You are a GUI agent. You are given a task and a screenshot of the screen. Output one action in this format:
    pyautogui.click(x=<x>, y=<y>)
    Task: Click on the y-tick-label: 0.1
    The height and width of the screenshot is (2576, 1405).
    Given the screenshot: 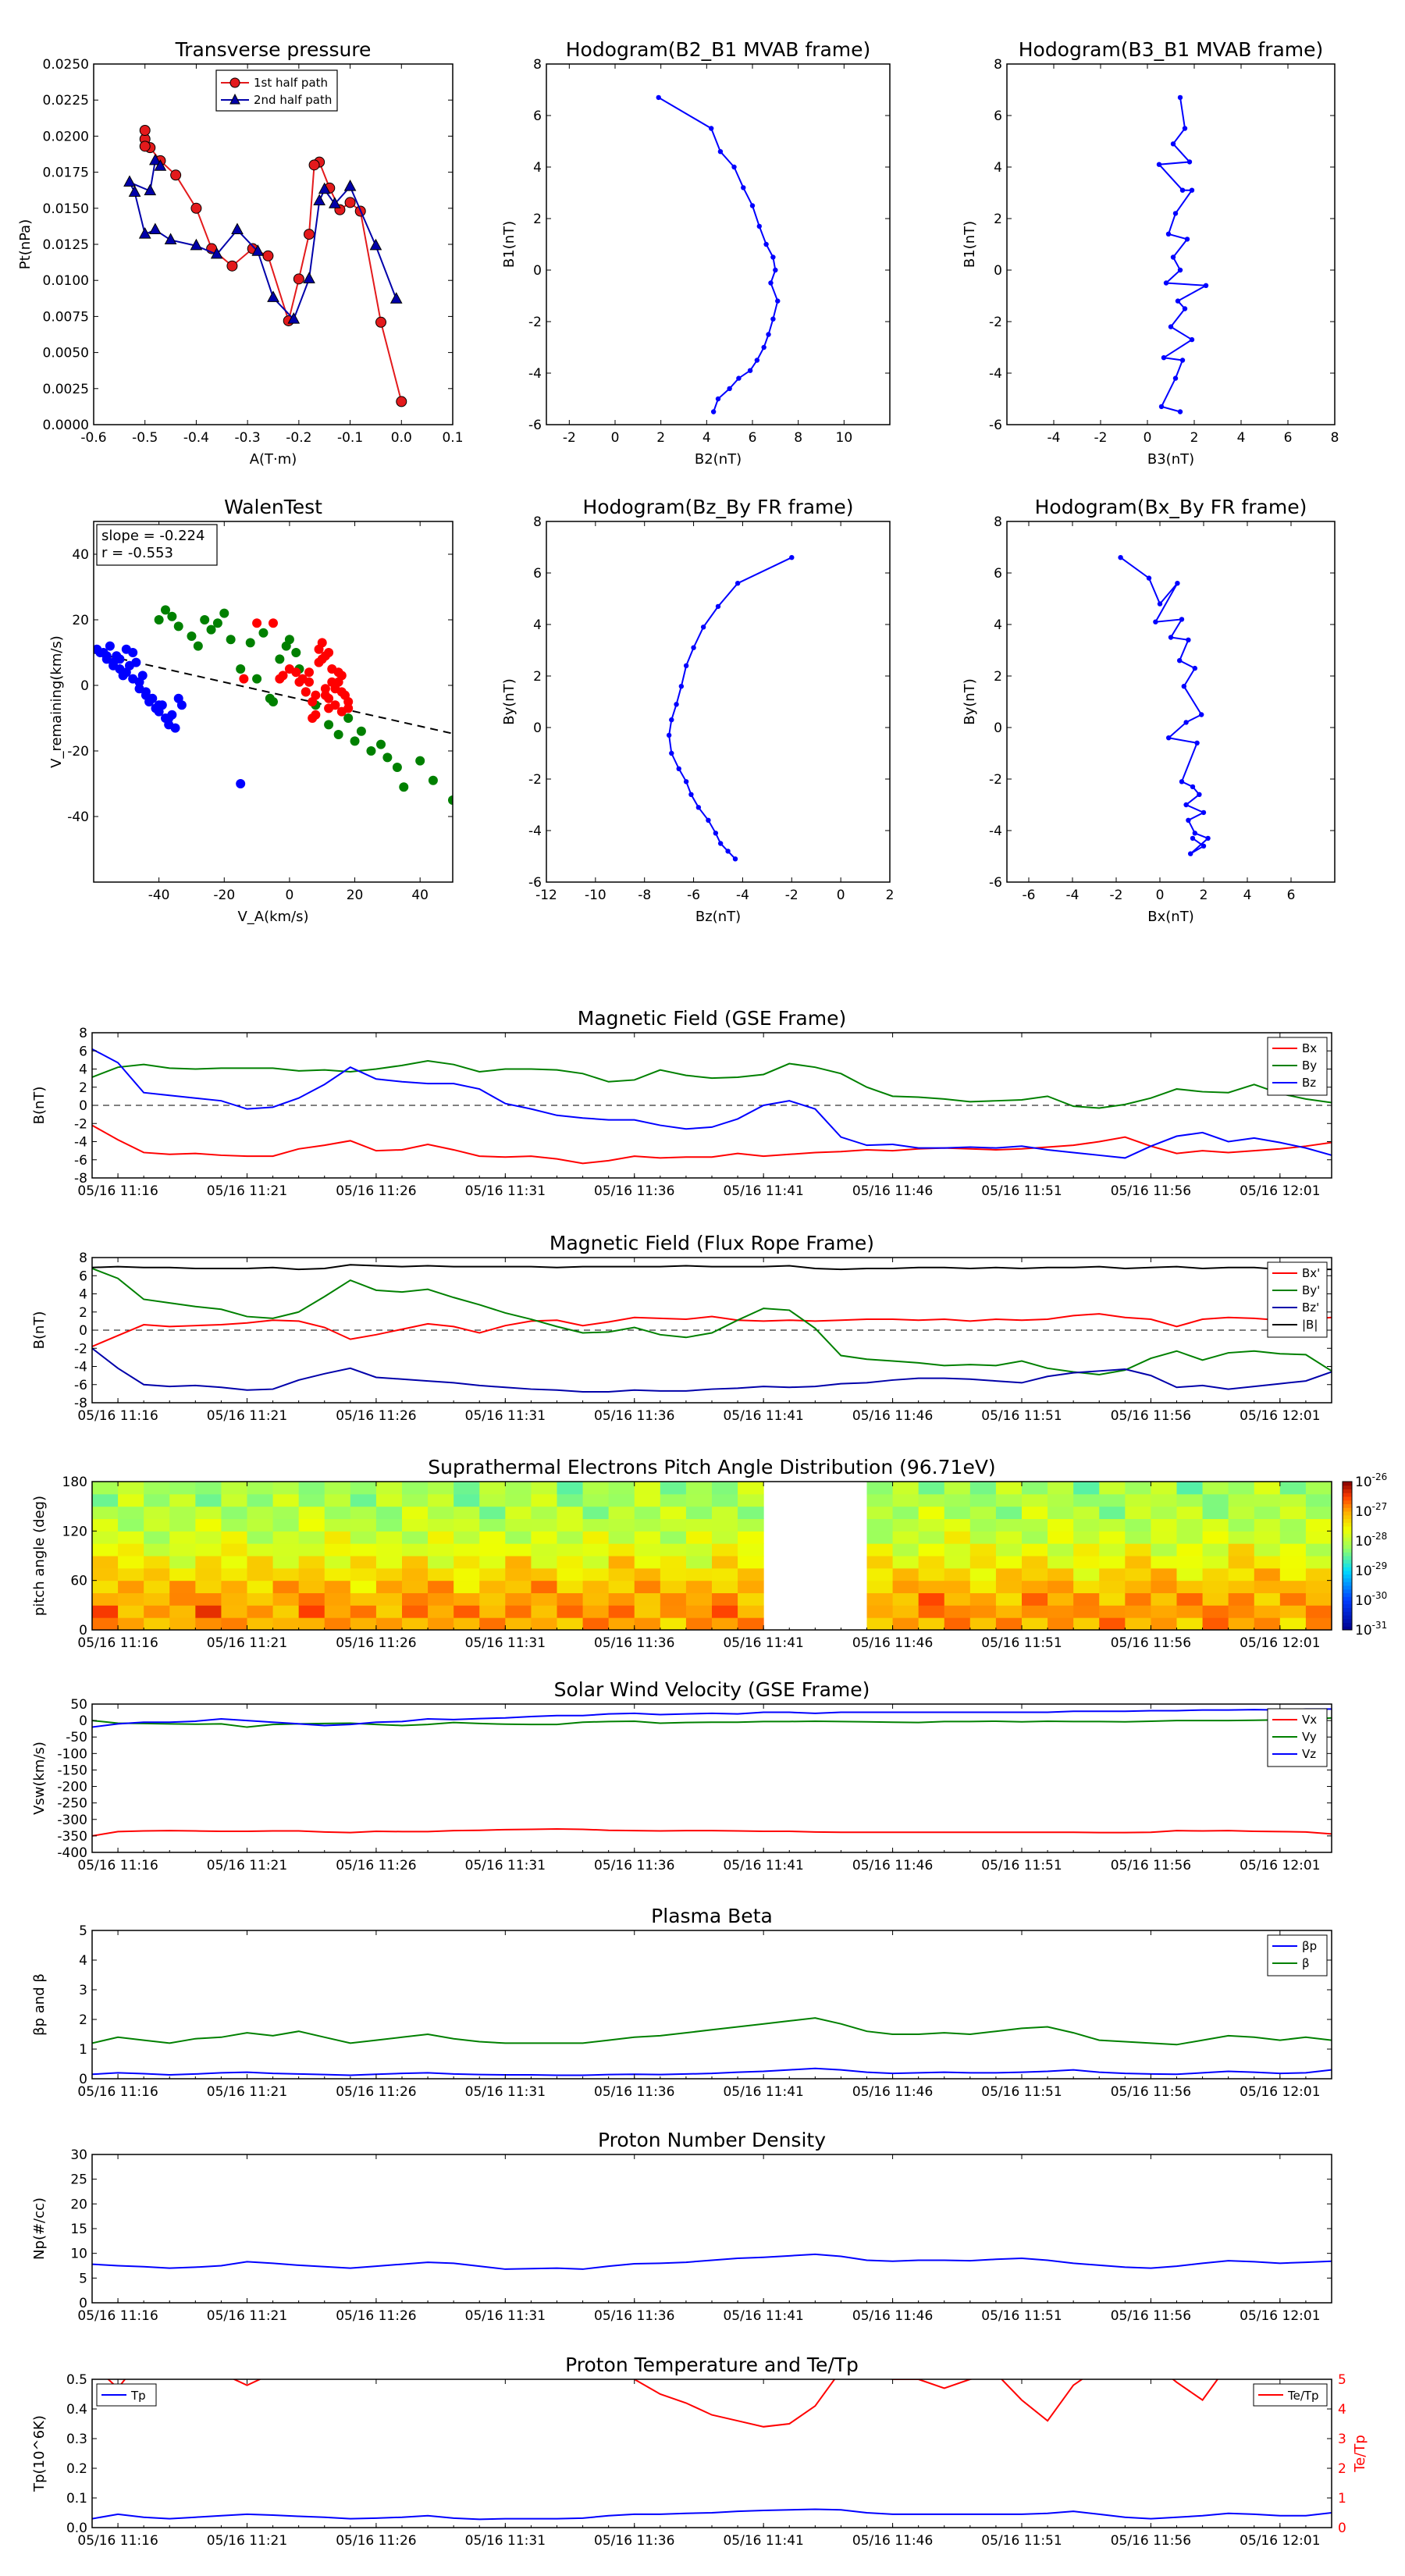 What is the action you would take?
    pyautogui.click(x=76, y=2499)
    